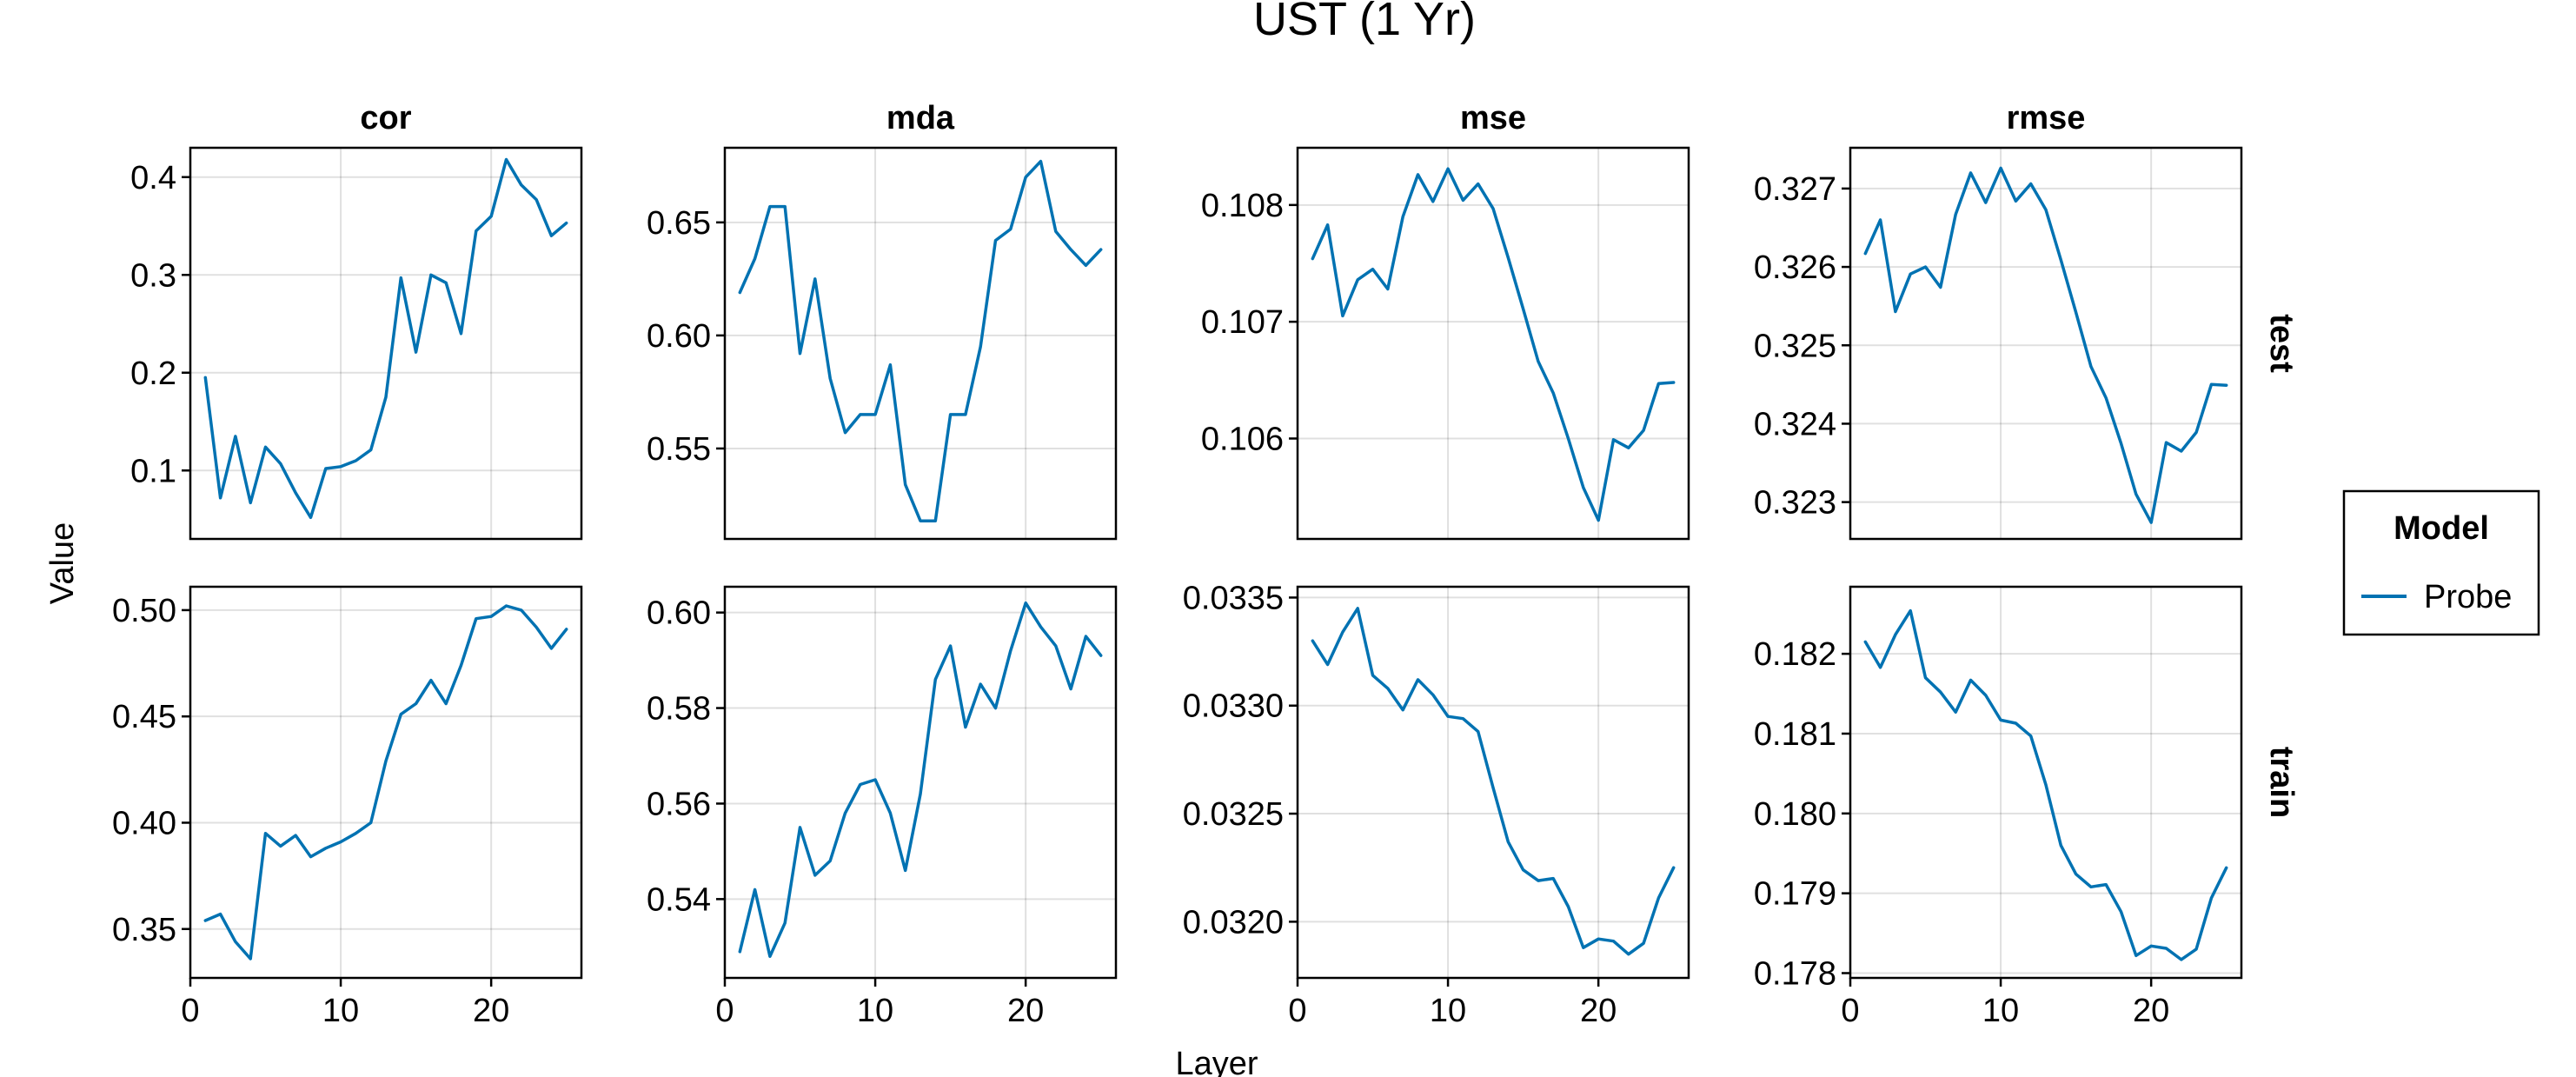  What do you see at coordinates (1364, 22) in the screenshot?
I see `chart-title: UST (1 Yr)` at bounding box center [1364, 22].